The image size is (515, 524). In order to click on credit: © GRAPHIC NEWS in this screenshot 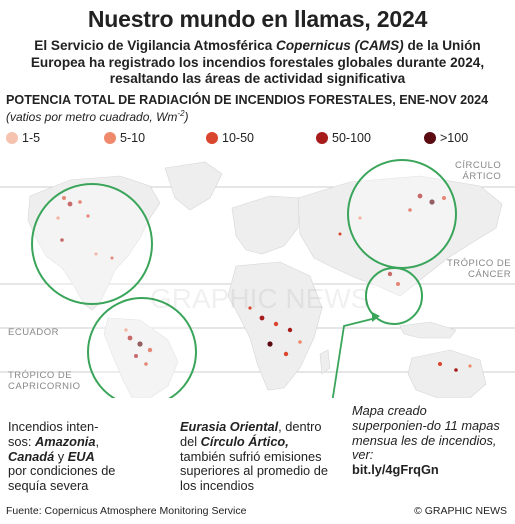, I will do `click(460, 511)`.